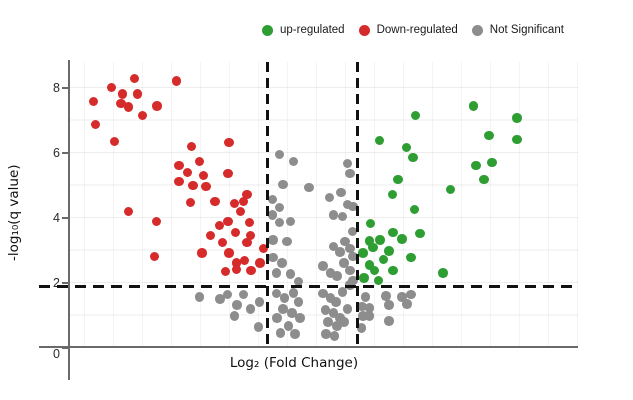 Image resolution: width=633 pixels, height=400 pixels. Describe the element at coordinates (308, 347) in the screenshot. I see `x-axis-line` at that location.